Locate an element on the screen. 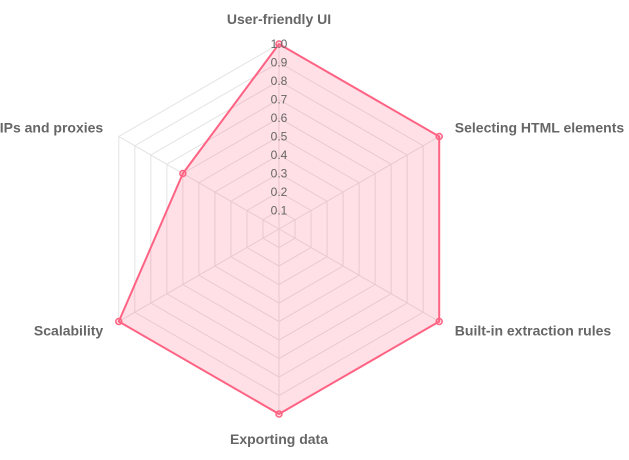 This screenshot has height=460, width=629. axis-label: Exporting data is located at coordinates (279, 439).